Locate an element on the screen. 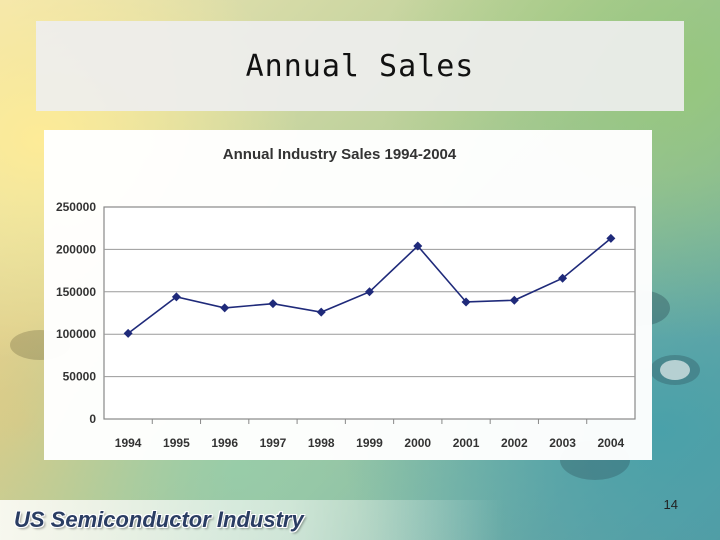 This screenshot has height=540, width=720. page-number: 14 is located at coordinates (670, 504).